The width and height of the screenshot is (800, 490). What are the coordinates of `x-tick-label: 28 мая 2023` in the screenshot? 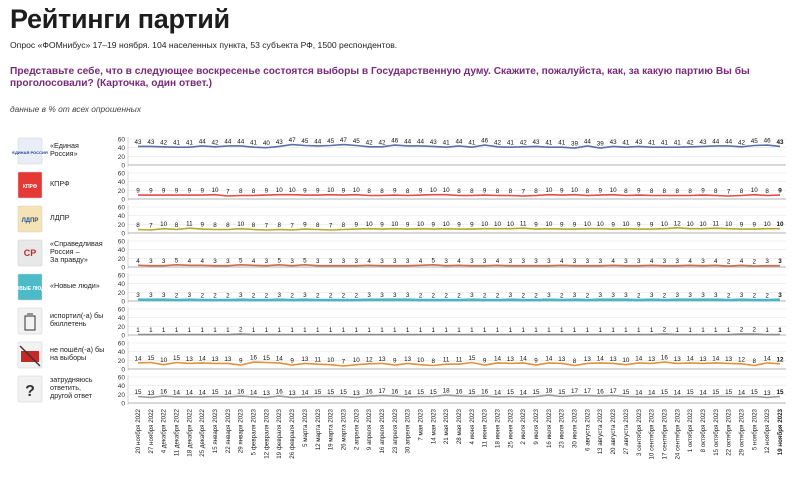 It's located at (459, 426).